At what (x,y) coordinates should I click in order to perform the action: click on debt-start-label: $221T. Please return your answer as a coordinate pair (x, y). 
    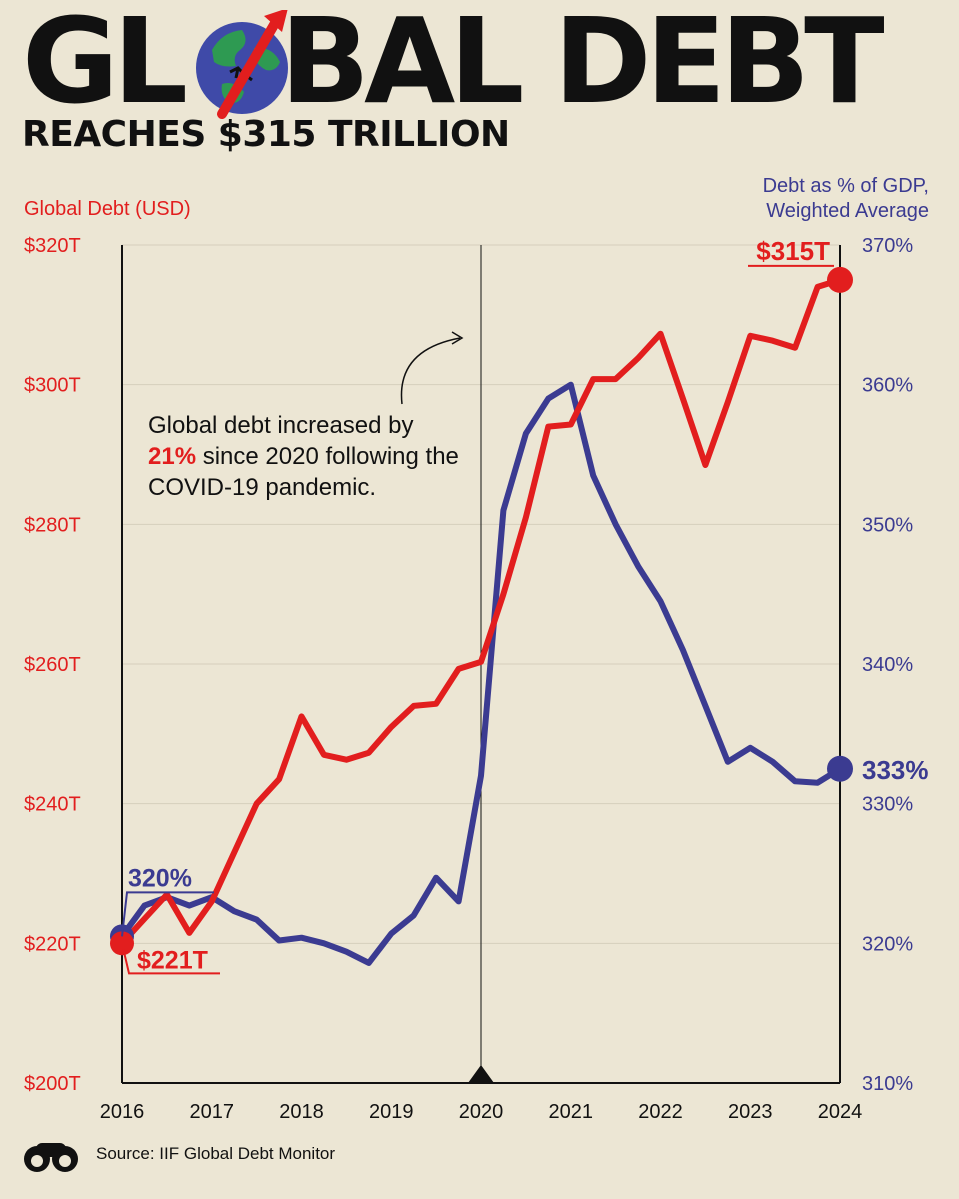
    Looking at the image, I should click on (172, 960).